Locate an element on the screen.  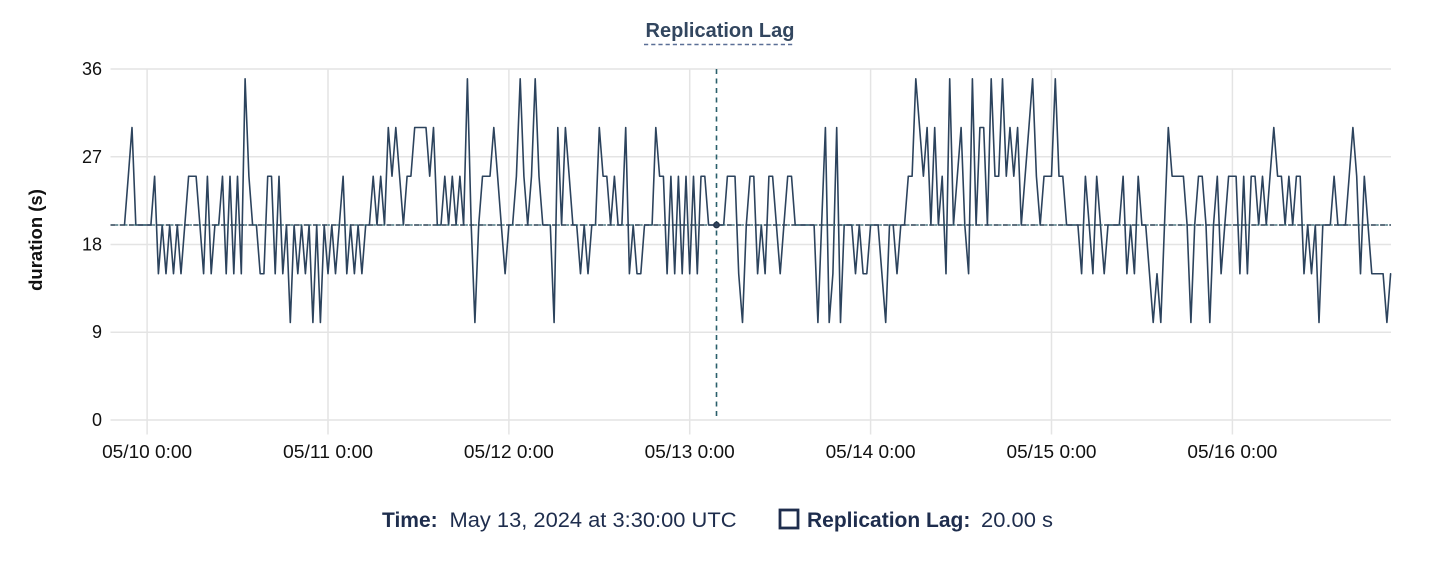
svg-text: 36 is located at coordinates (92, 69).